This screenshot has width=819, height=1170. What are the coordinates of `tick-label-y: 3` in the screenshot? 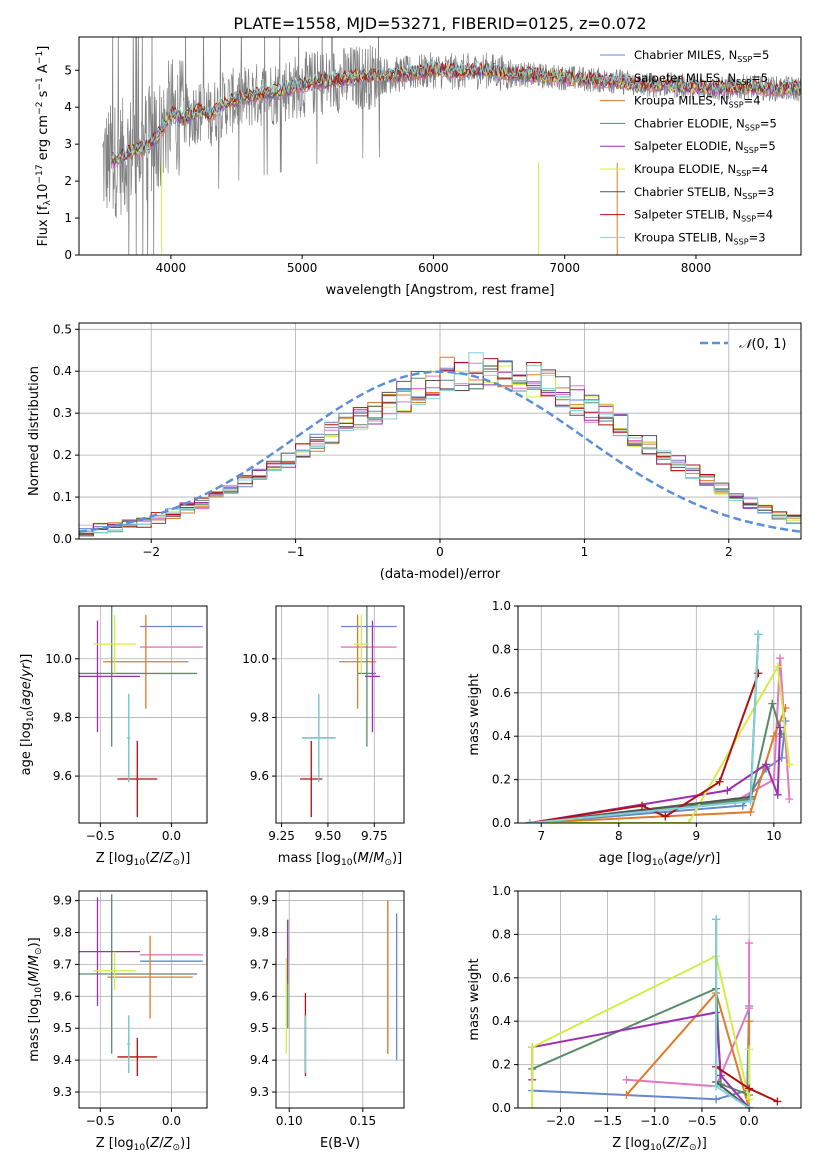 It's located at (68, 144).